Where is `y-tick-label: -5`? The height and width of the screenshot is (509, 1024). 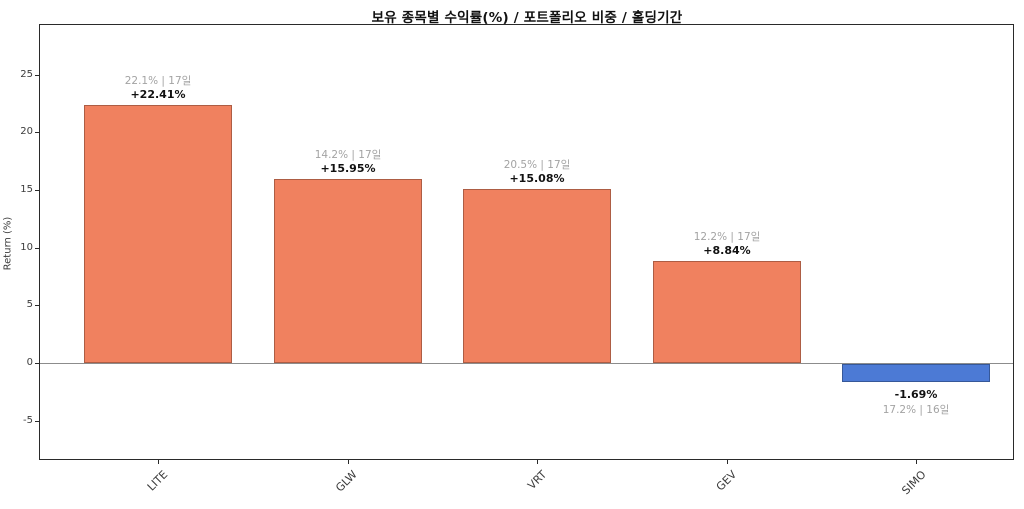 y-tick-label: -5 is located at coordinates (28, 420).